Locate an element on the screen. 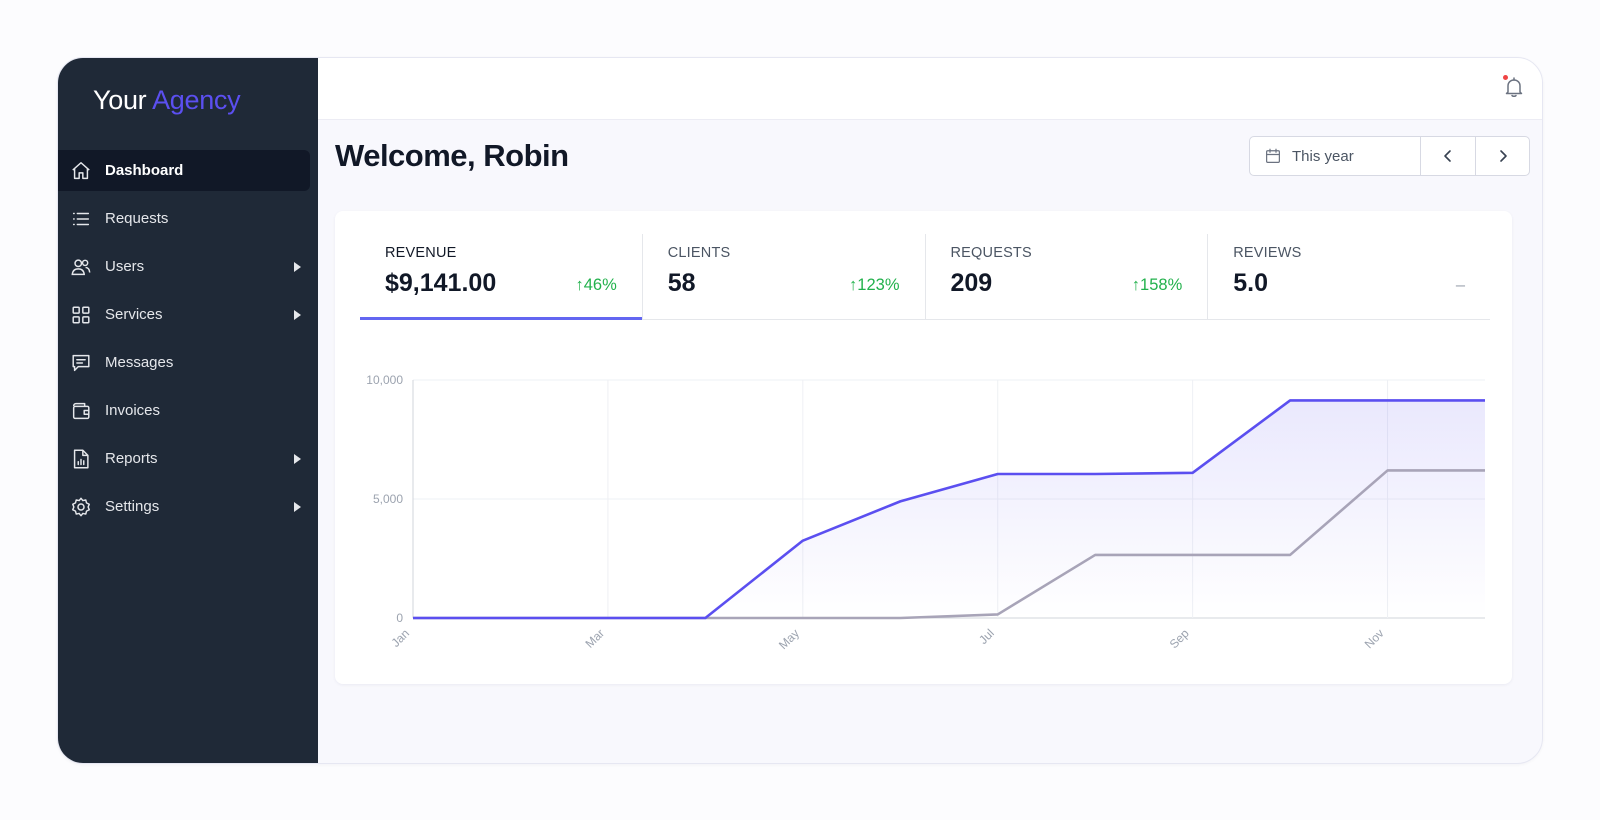  x-tick-label: Jan is located at coordinates (401, 638).